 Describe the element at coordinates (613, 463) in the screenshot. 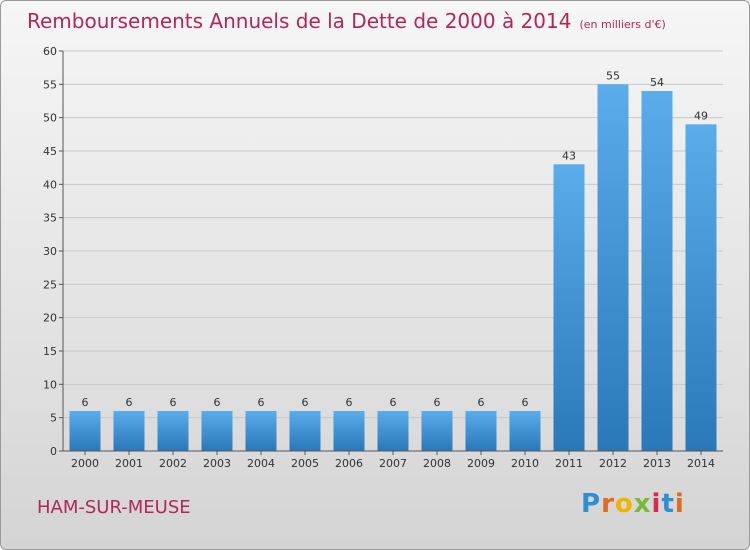

I see `x-tick-label: 2012` at that location.